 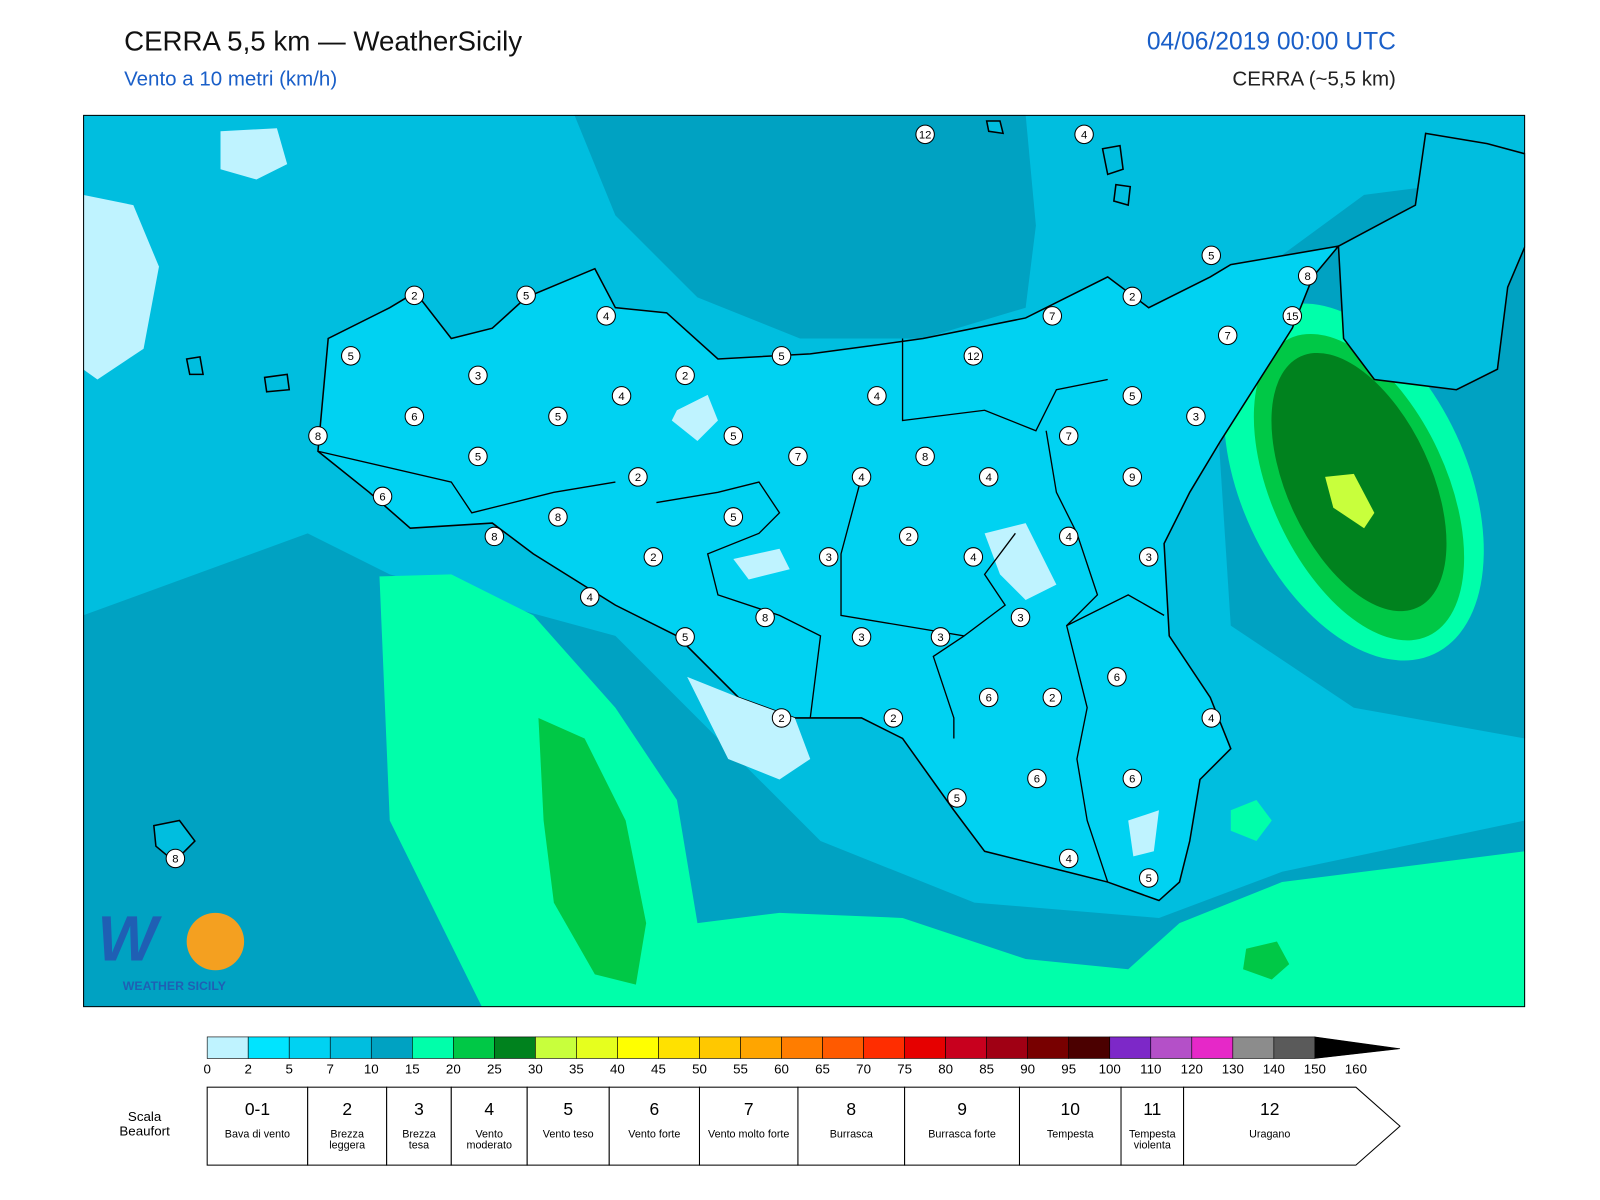 I want to click on colorbar-tick-label: 55, so click(x=740, y=1068).